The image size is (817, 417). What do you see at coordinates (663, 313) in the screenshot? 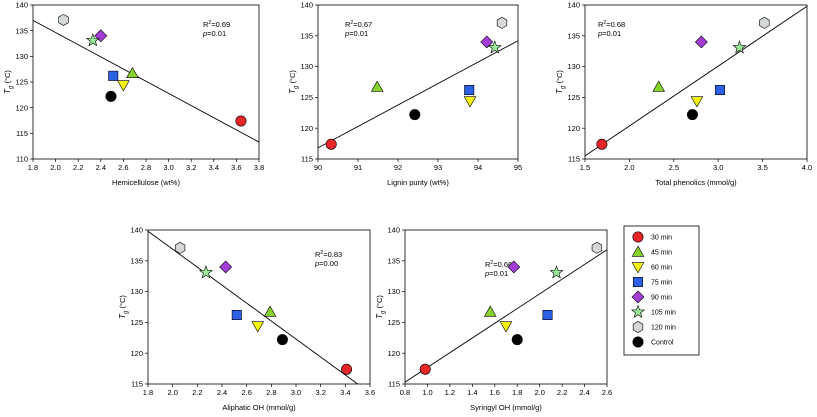
I see `legend-label: 105 min` at bounding box center [663, 313].